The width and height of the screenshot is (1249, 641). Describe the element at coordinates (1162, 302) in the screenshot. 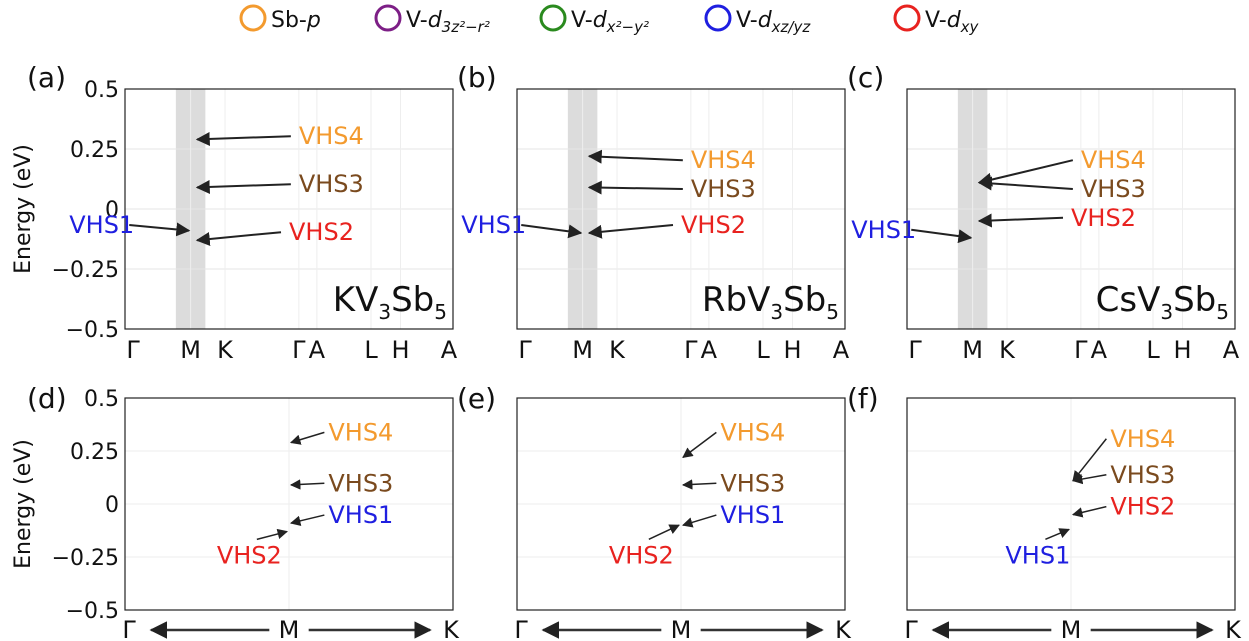

I see `compound-label: CsV3Sb5` at that location.